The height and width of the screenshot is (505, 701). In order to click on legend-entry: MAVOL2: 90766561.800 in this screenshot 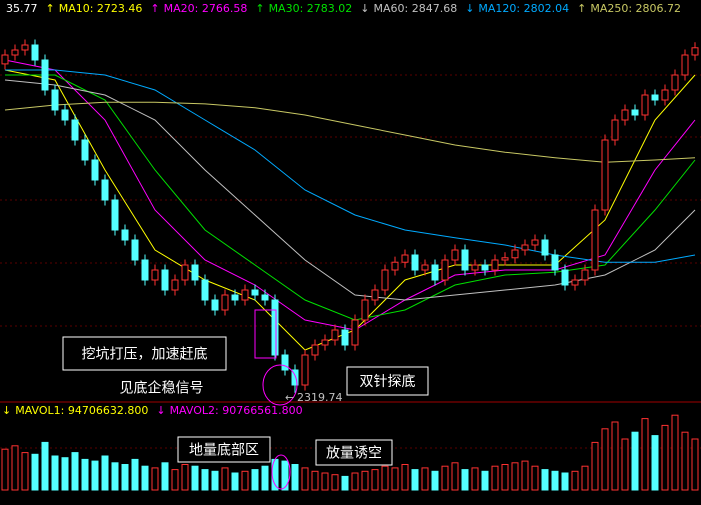, I will do `click(236, 410)`.